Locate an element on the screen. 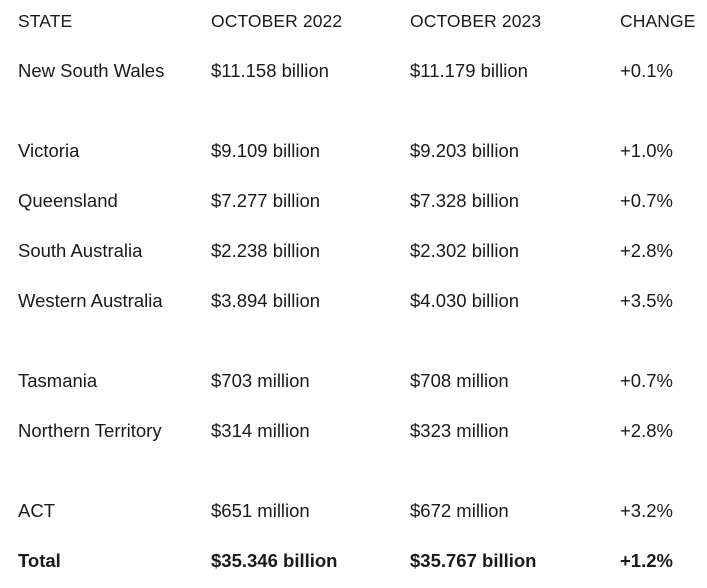 The image size is (707, 588). oct2022-cell: $703 million is located at coordinates (260, 380).